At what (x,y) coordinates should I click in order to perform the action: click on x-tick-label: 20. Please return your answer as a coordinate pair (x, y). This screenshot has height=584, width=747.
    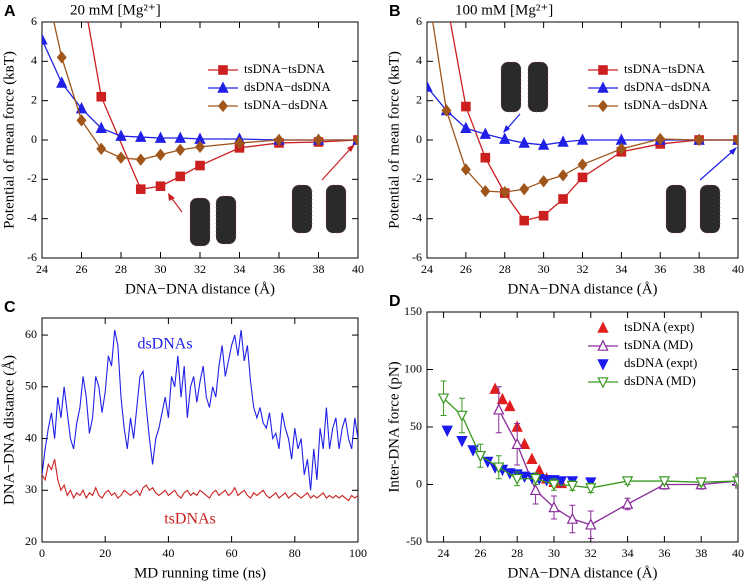
    Looking at the image, I should click on (105, 553).